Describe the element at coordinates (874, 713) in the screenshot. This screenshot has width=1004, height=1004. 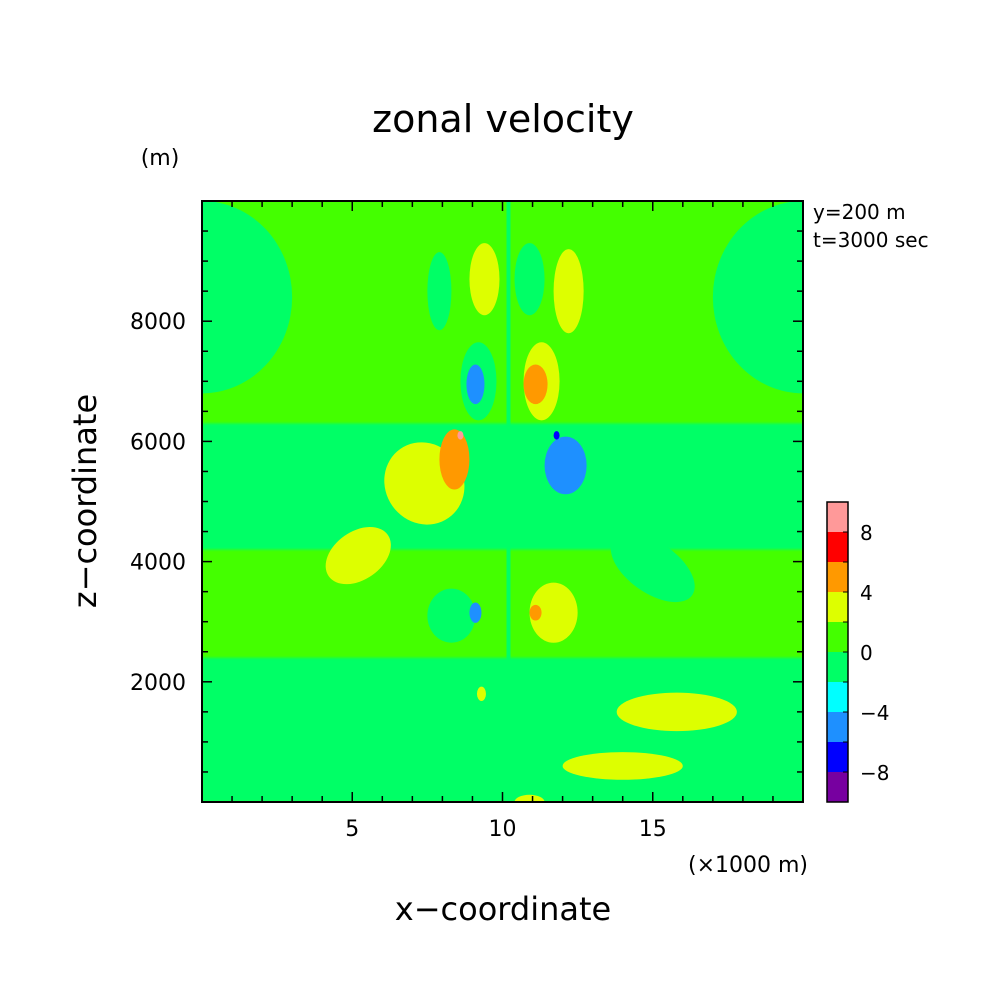
I see `colorbar-label: −4` at that location.